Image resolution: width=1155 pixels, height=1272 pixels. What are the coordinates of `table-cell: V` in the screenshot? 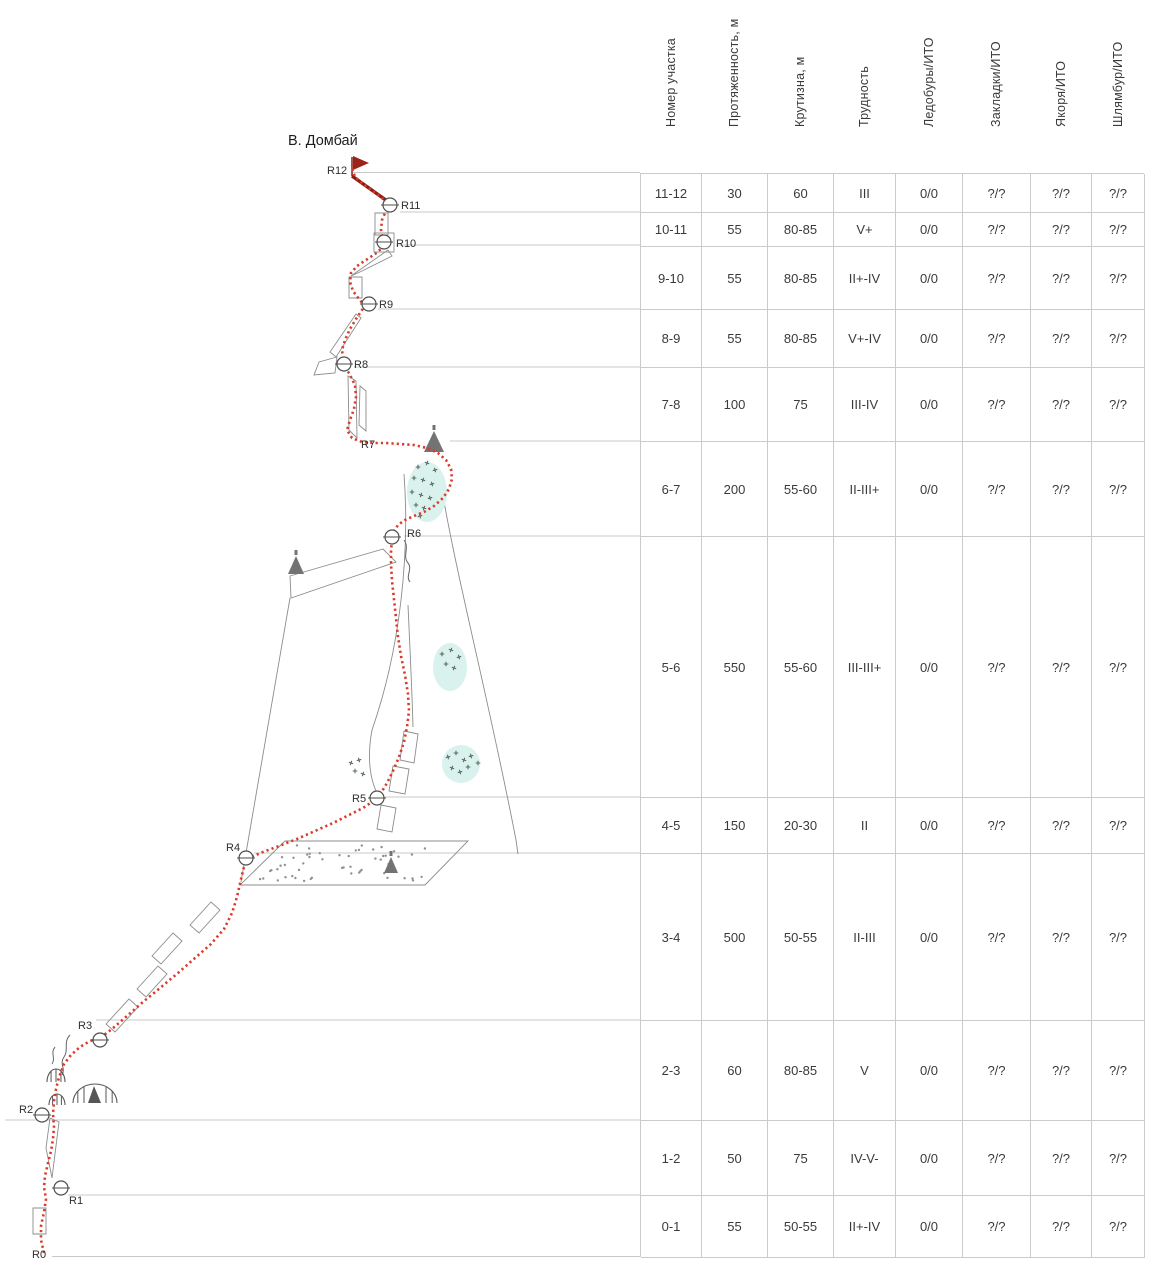 It's located at (865, 1071).